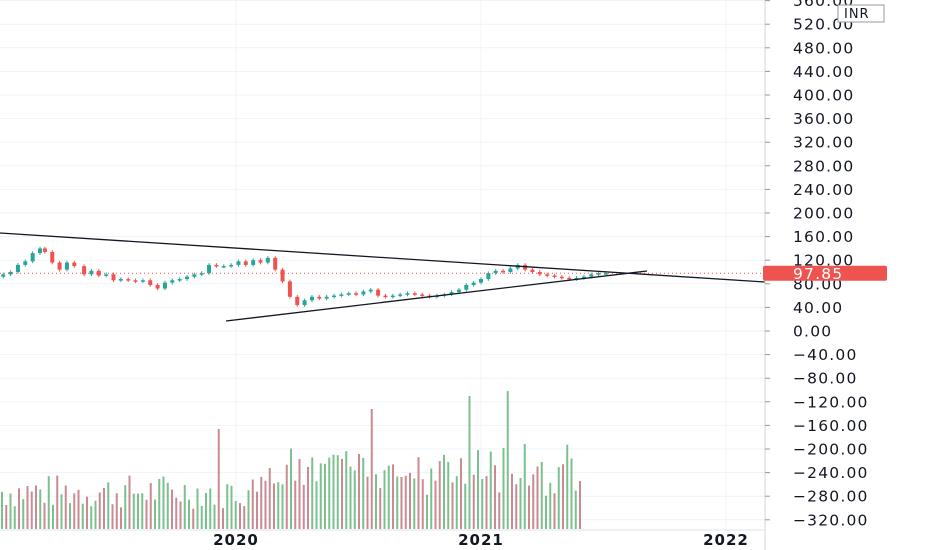  Describe the element at coordinates (812, 332) in the screenshot. I see `y-tick-label-14: 0.00` at that location.